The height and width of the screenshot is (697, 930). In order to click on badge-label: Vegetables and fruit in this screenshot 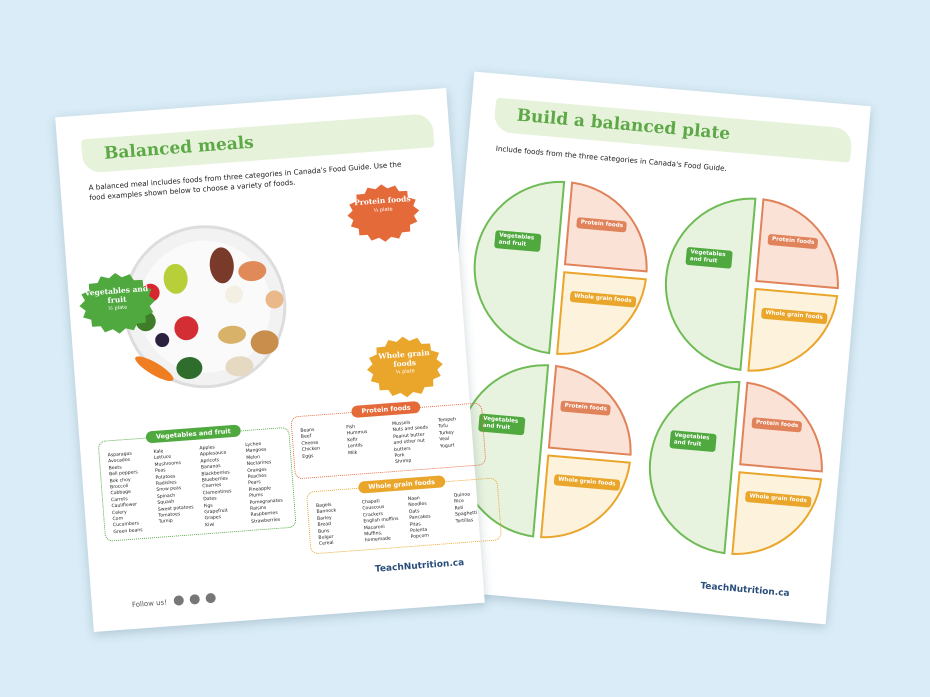, I will do `click(116, 294)`.